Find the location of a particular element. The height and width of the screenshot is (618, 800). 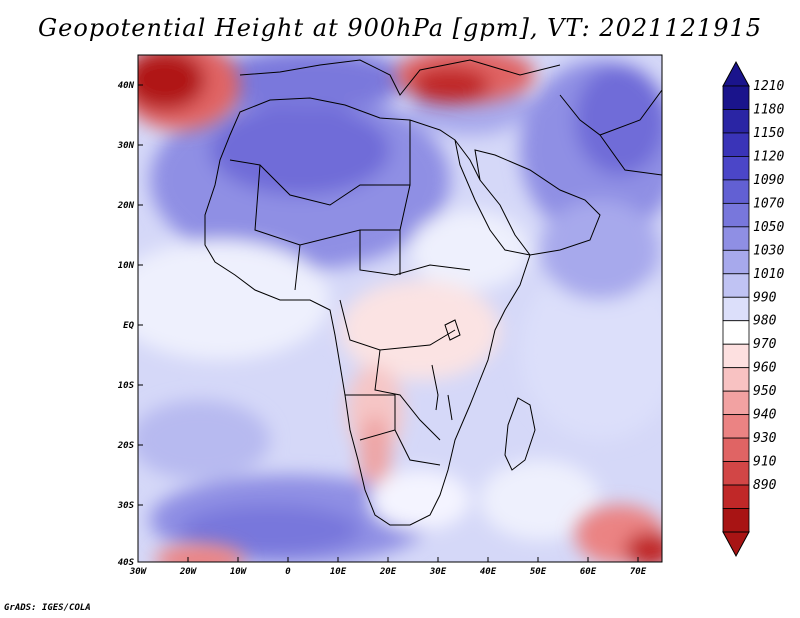

colorbar-label: 1090 is located at coordinates (768, 180).